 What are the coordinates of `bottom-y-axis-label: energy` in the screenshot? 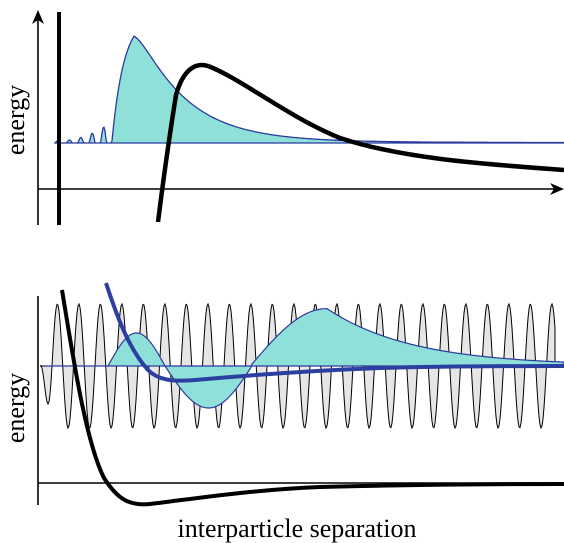 It's located at (15, 408).